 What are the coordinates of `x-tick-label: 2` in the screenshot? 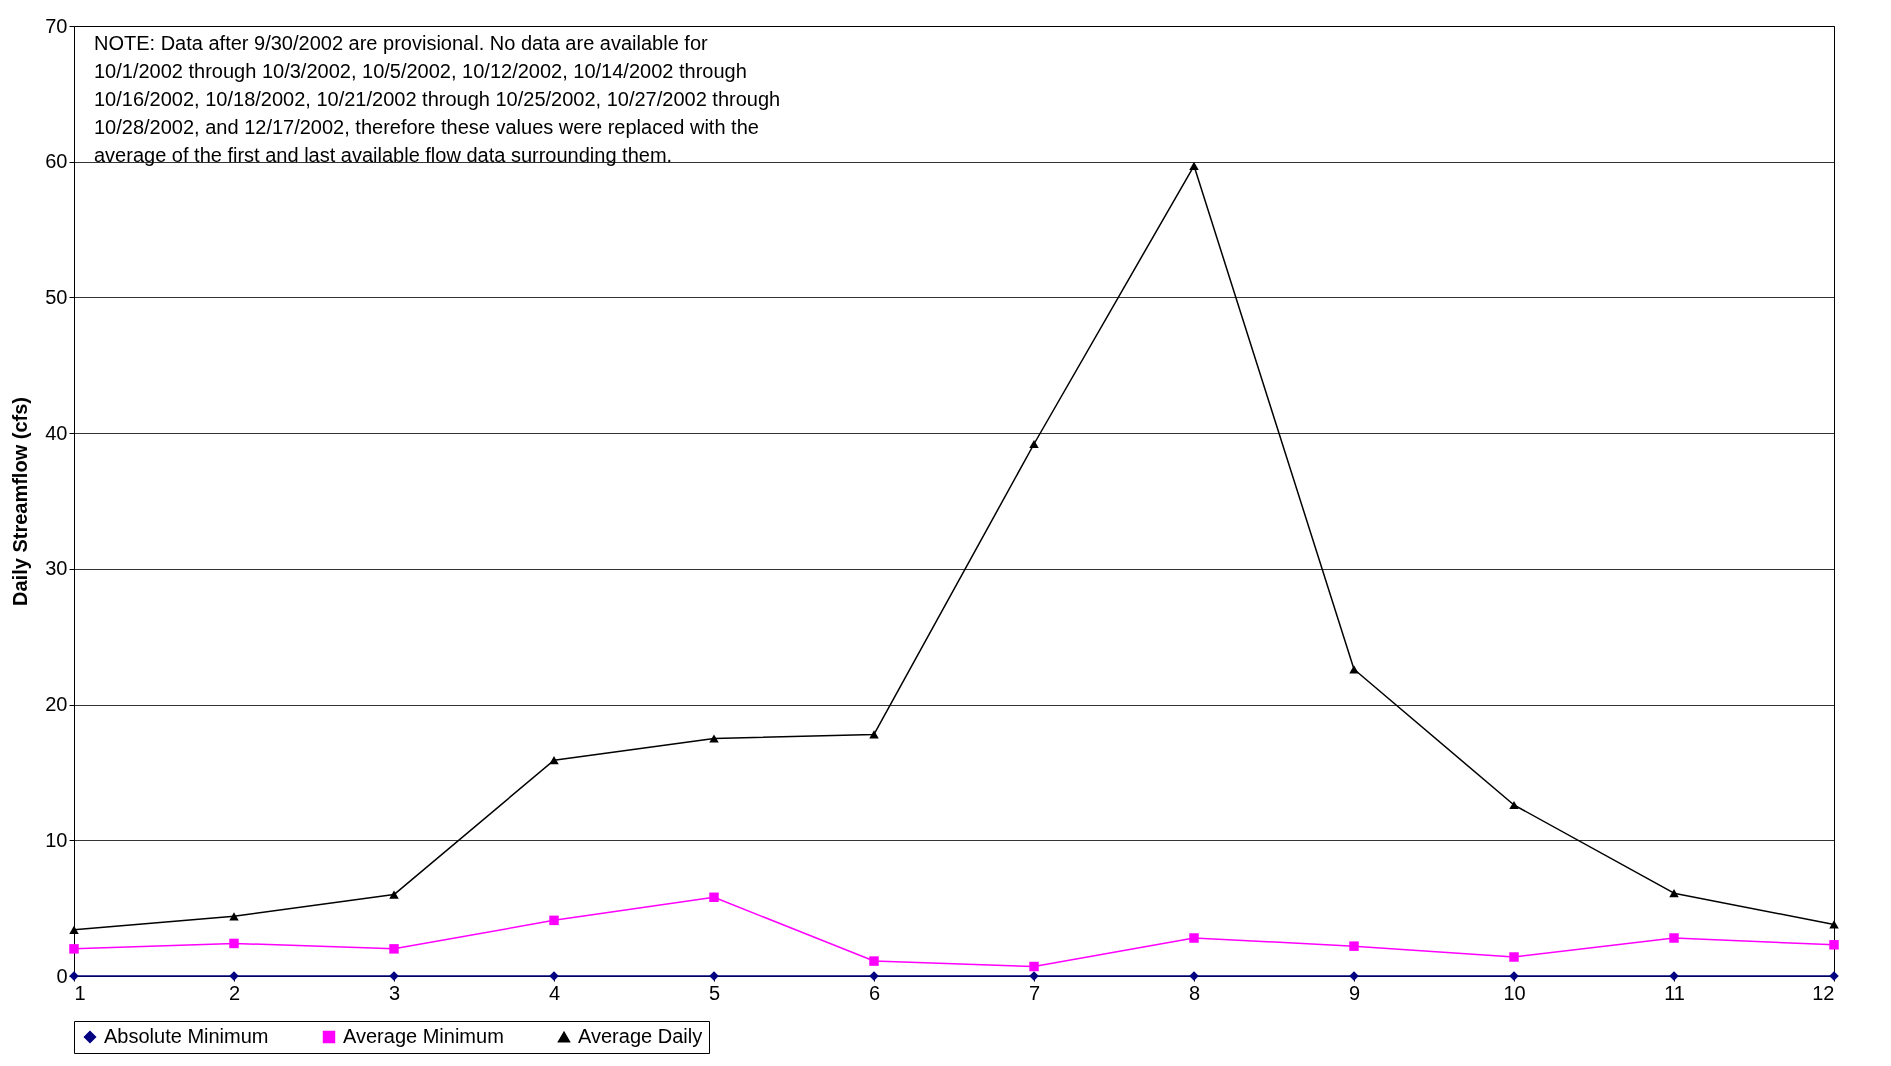 It's located at (234, 992).